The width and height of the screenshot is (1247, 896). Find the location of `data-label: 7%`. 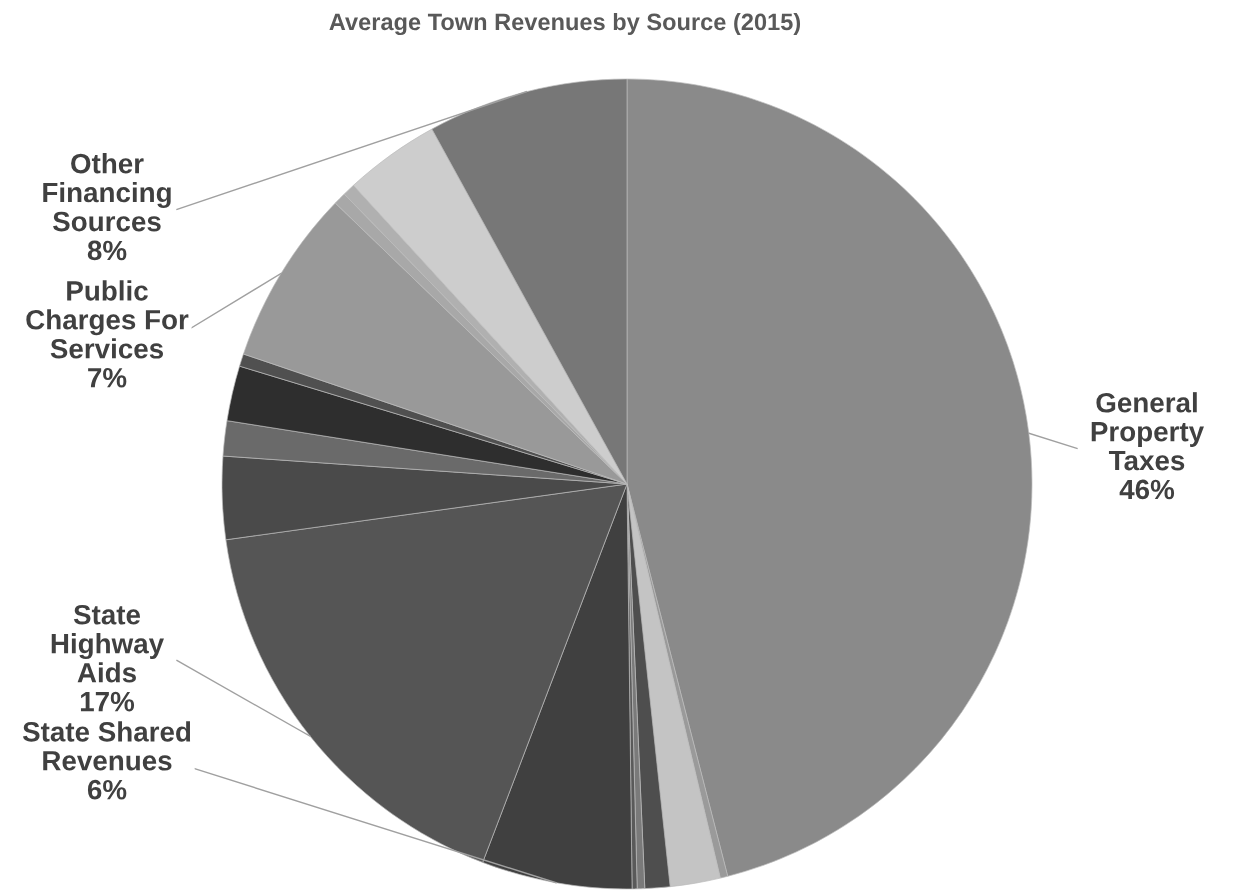

data-label: 7% is located at coordinates (107, 377).